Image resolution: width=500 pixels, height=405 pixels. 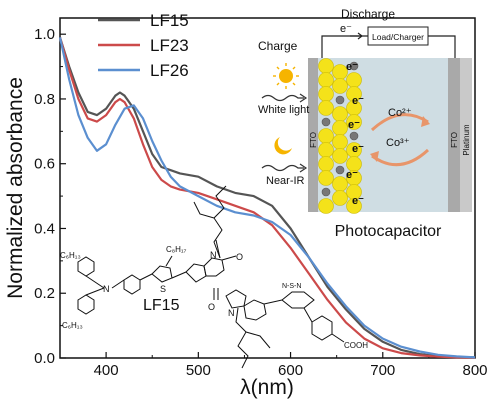 I want to click on x-axis-title: λ(nm), so click(x=267, y=387).